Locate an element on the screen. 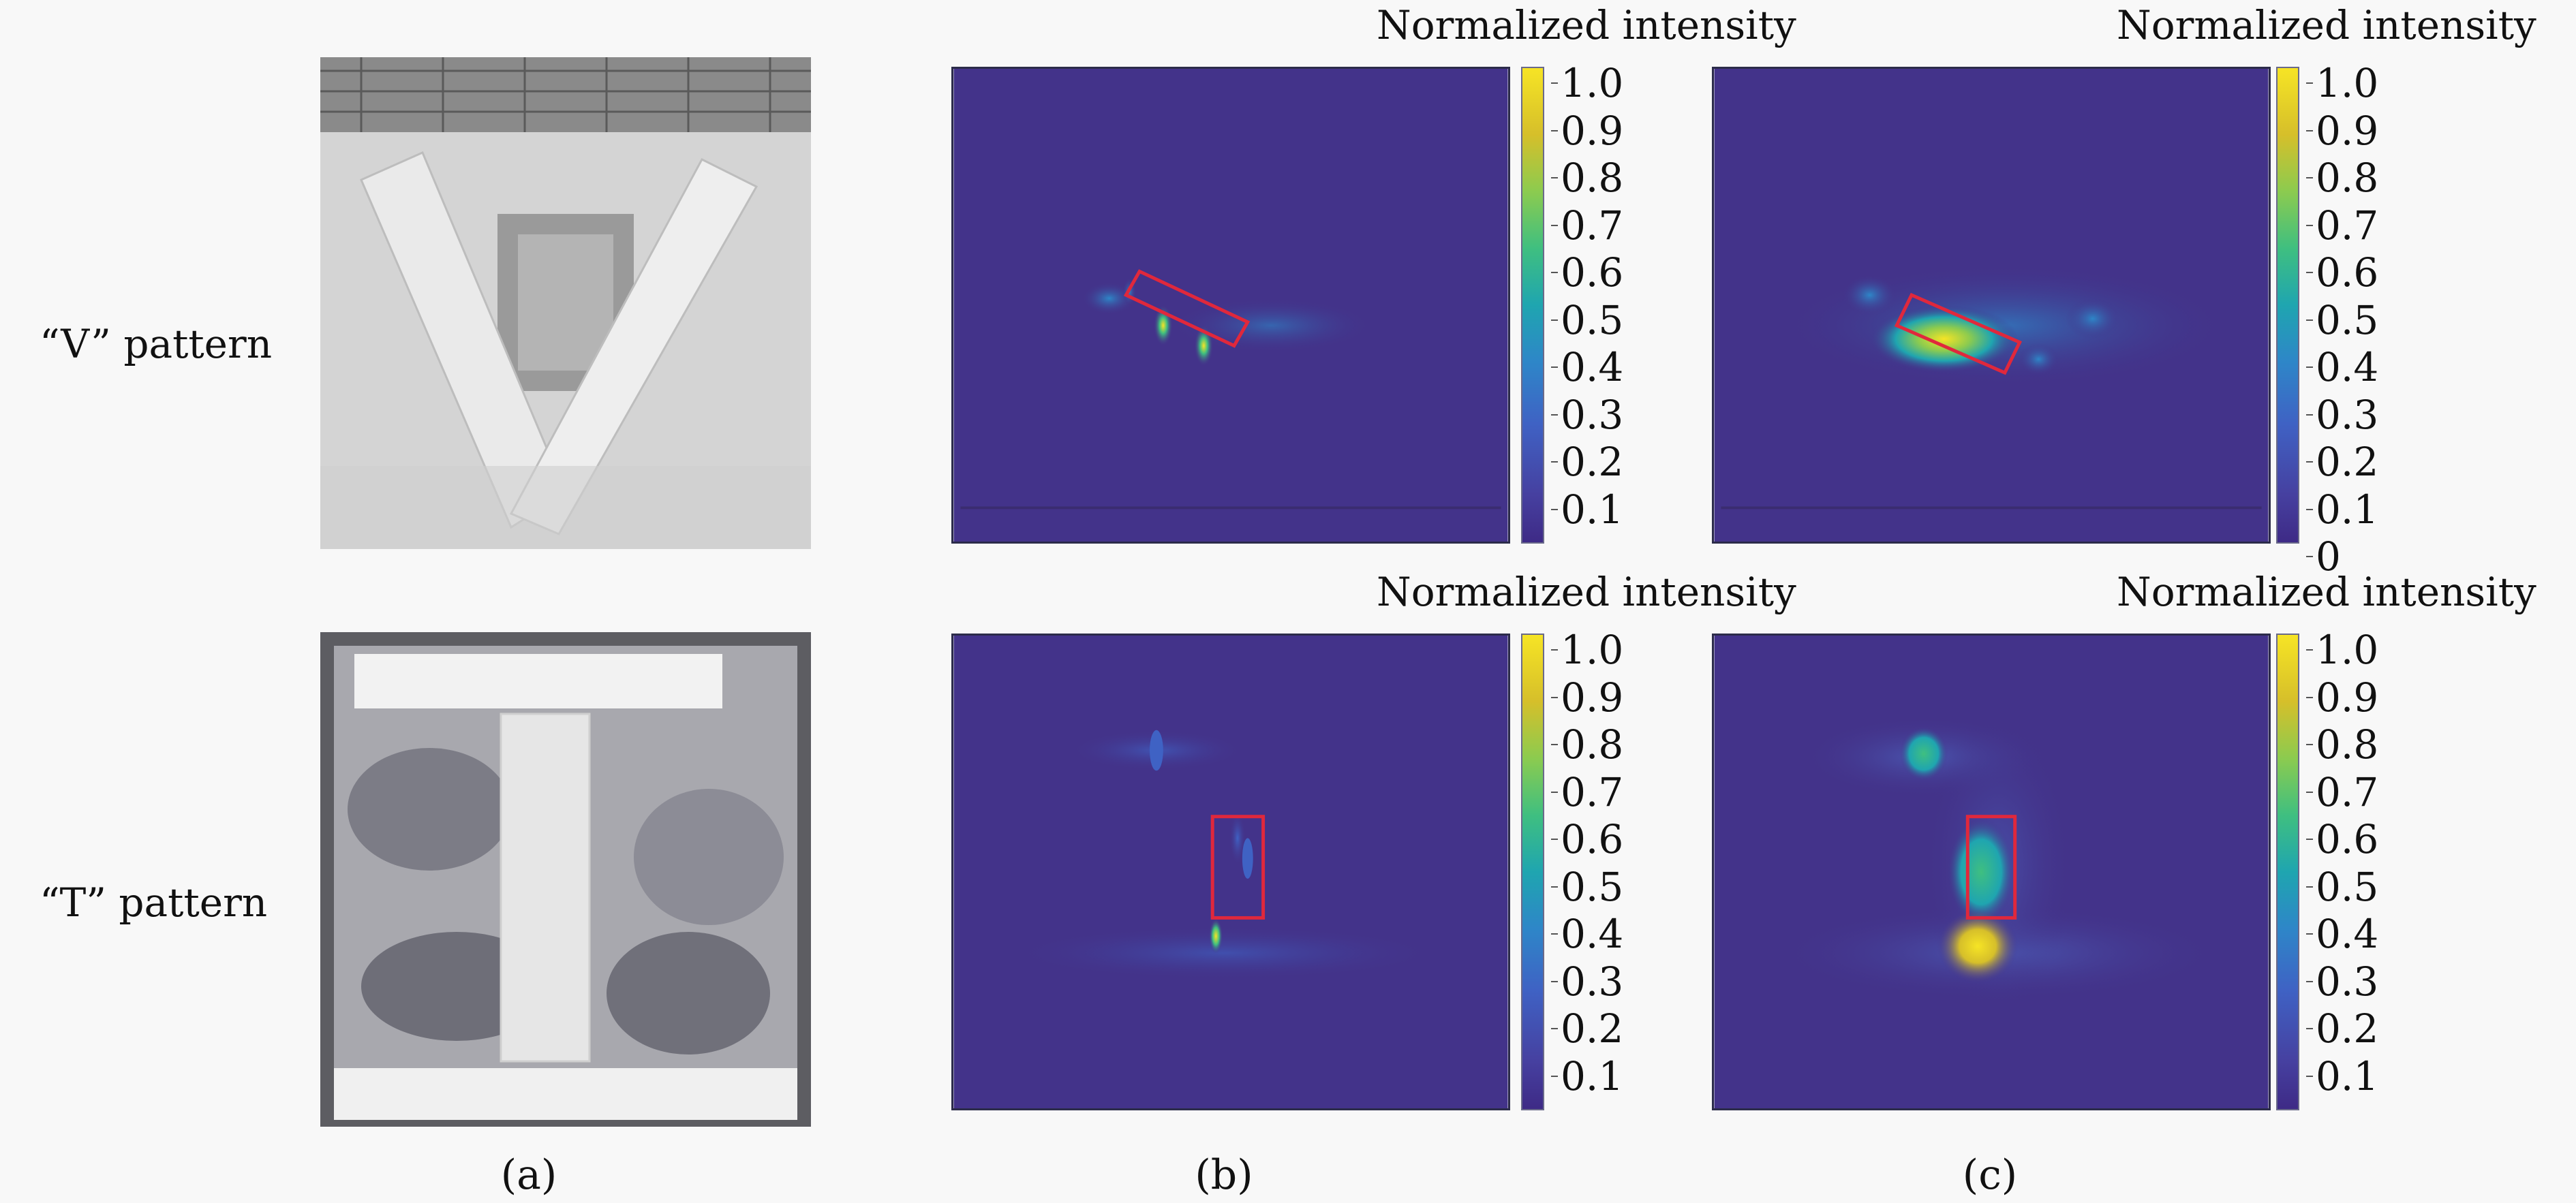  heatmap-v-b is located at coordinates (1230, 305).